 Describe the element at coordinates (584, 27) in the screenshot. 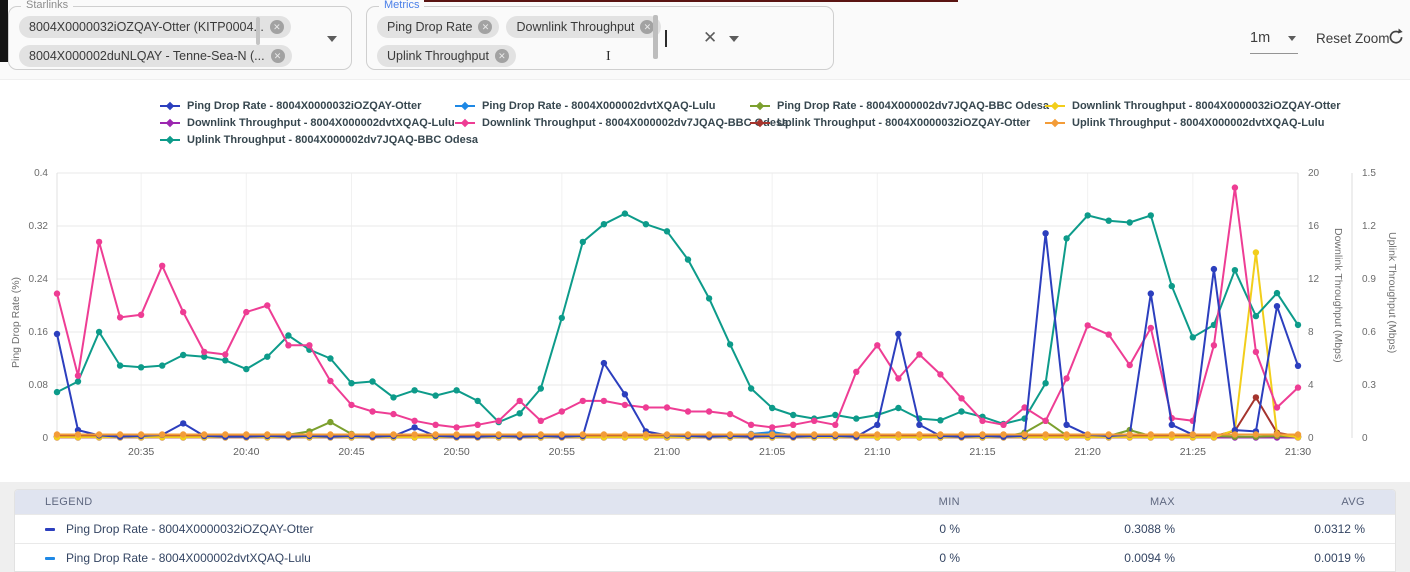

I see `metric-chip: Downlink Throughput ✕` at that location.